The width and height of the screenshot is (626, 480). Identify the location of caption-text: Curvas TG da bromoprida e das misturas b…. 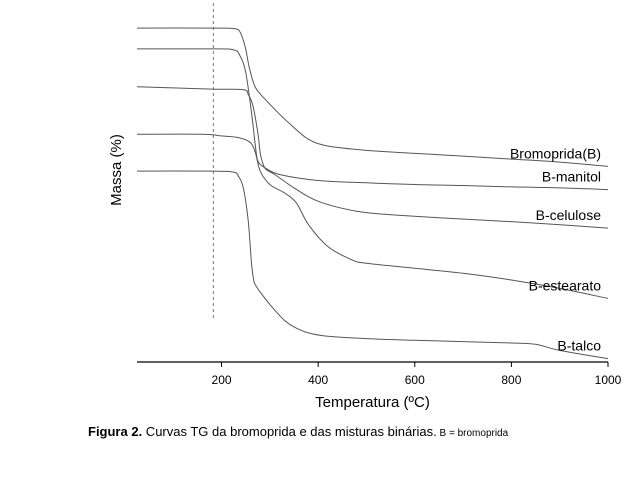
(289, 431).